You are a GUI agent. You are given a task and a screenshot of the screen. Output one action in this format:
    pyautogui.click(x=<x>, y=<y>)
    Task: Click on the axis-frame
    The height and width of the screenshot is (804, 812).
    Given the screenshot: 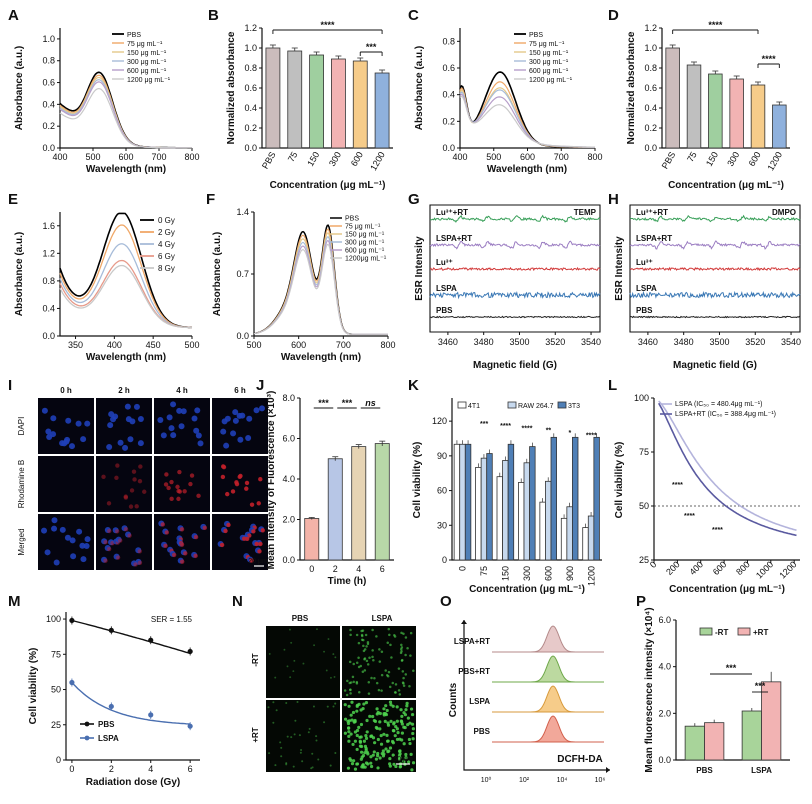 What is the action you would take?
    pyautogui.click(x=726, y=479)
    